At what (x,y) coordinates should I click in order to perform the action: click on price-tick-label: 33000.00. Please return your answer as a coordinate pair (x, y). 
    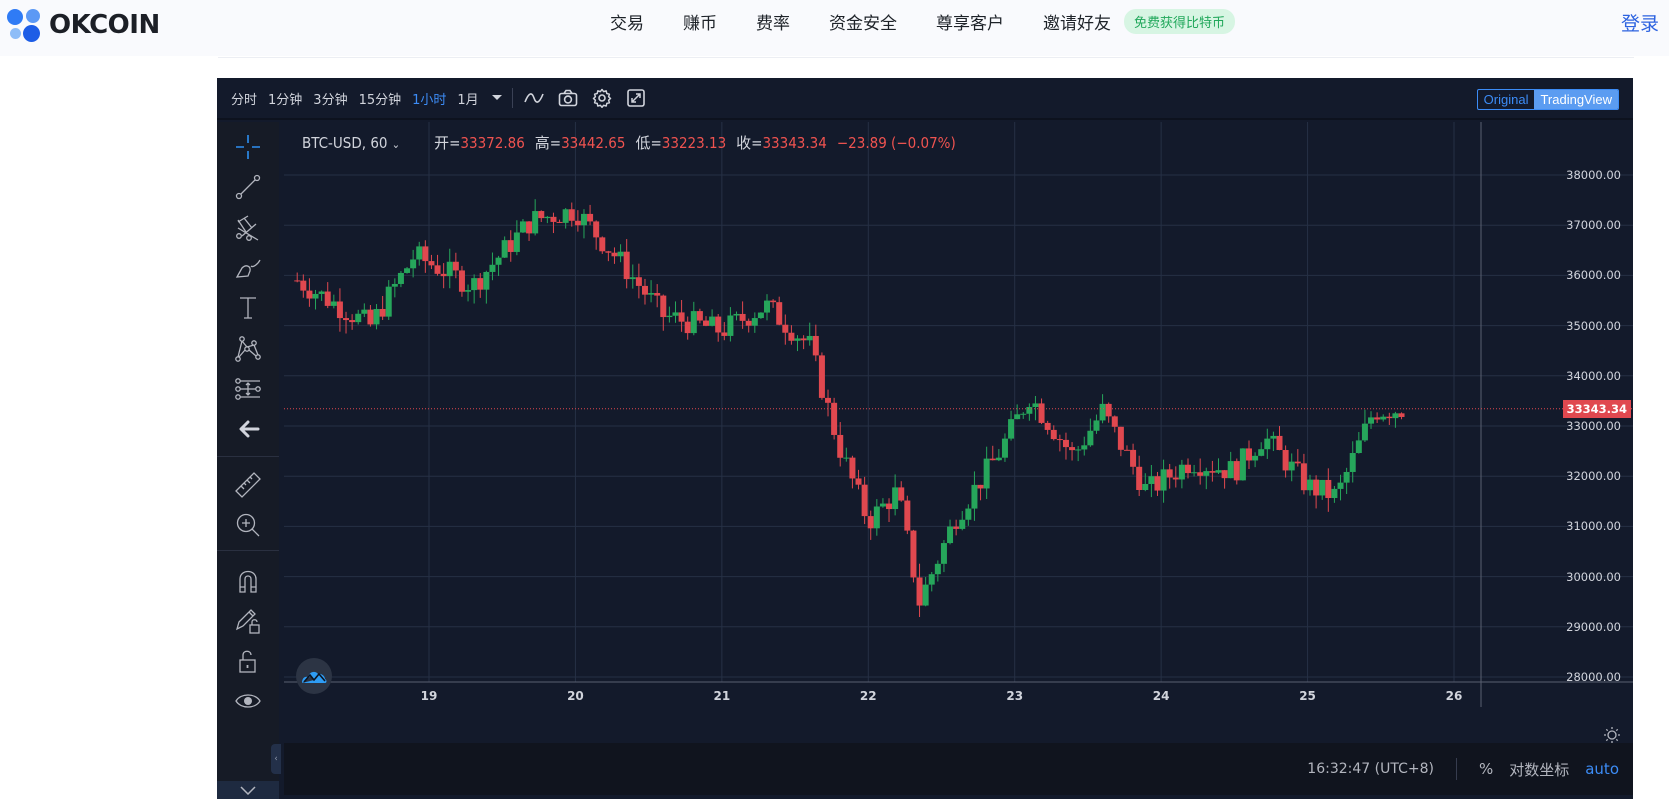
    Looking at the image, I should click on (1593, 426).